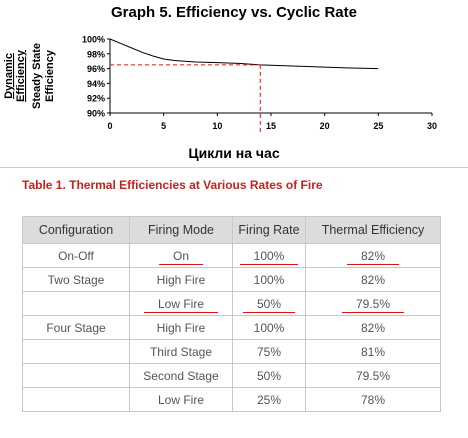  I want to click on mode-cell: On, so click(181, 255).